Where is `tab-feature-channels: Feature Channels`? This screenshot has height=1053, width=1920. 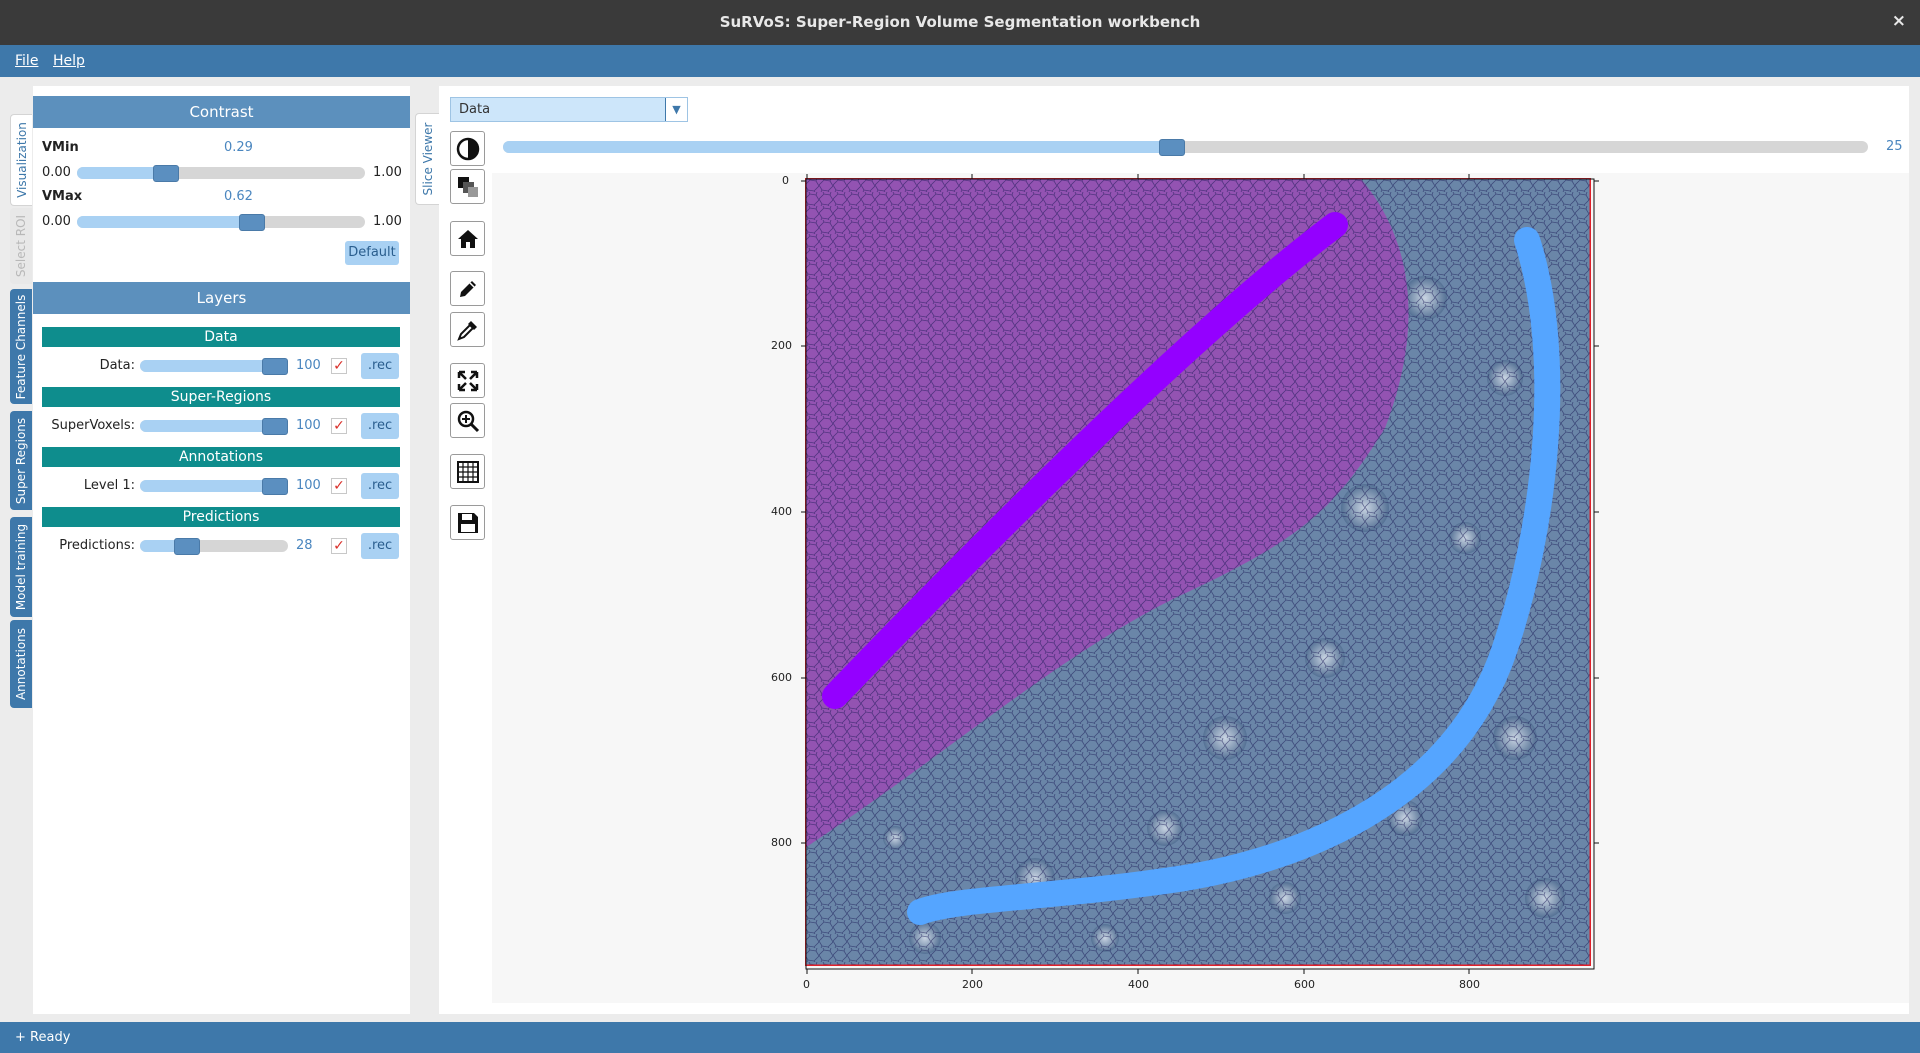 tab-feature-channels: Feature Channels is located at coordinates (21, 346).